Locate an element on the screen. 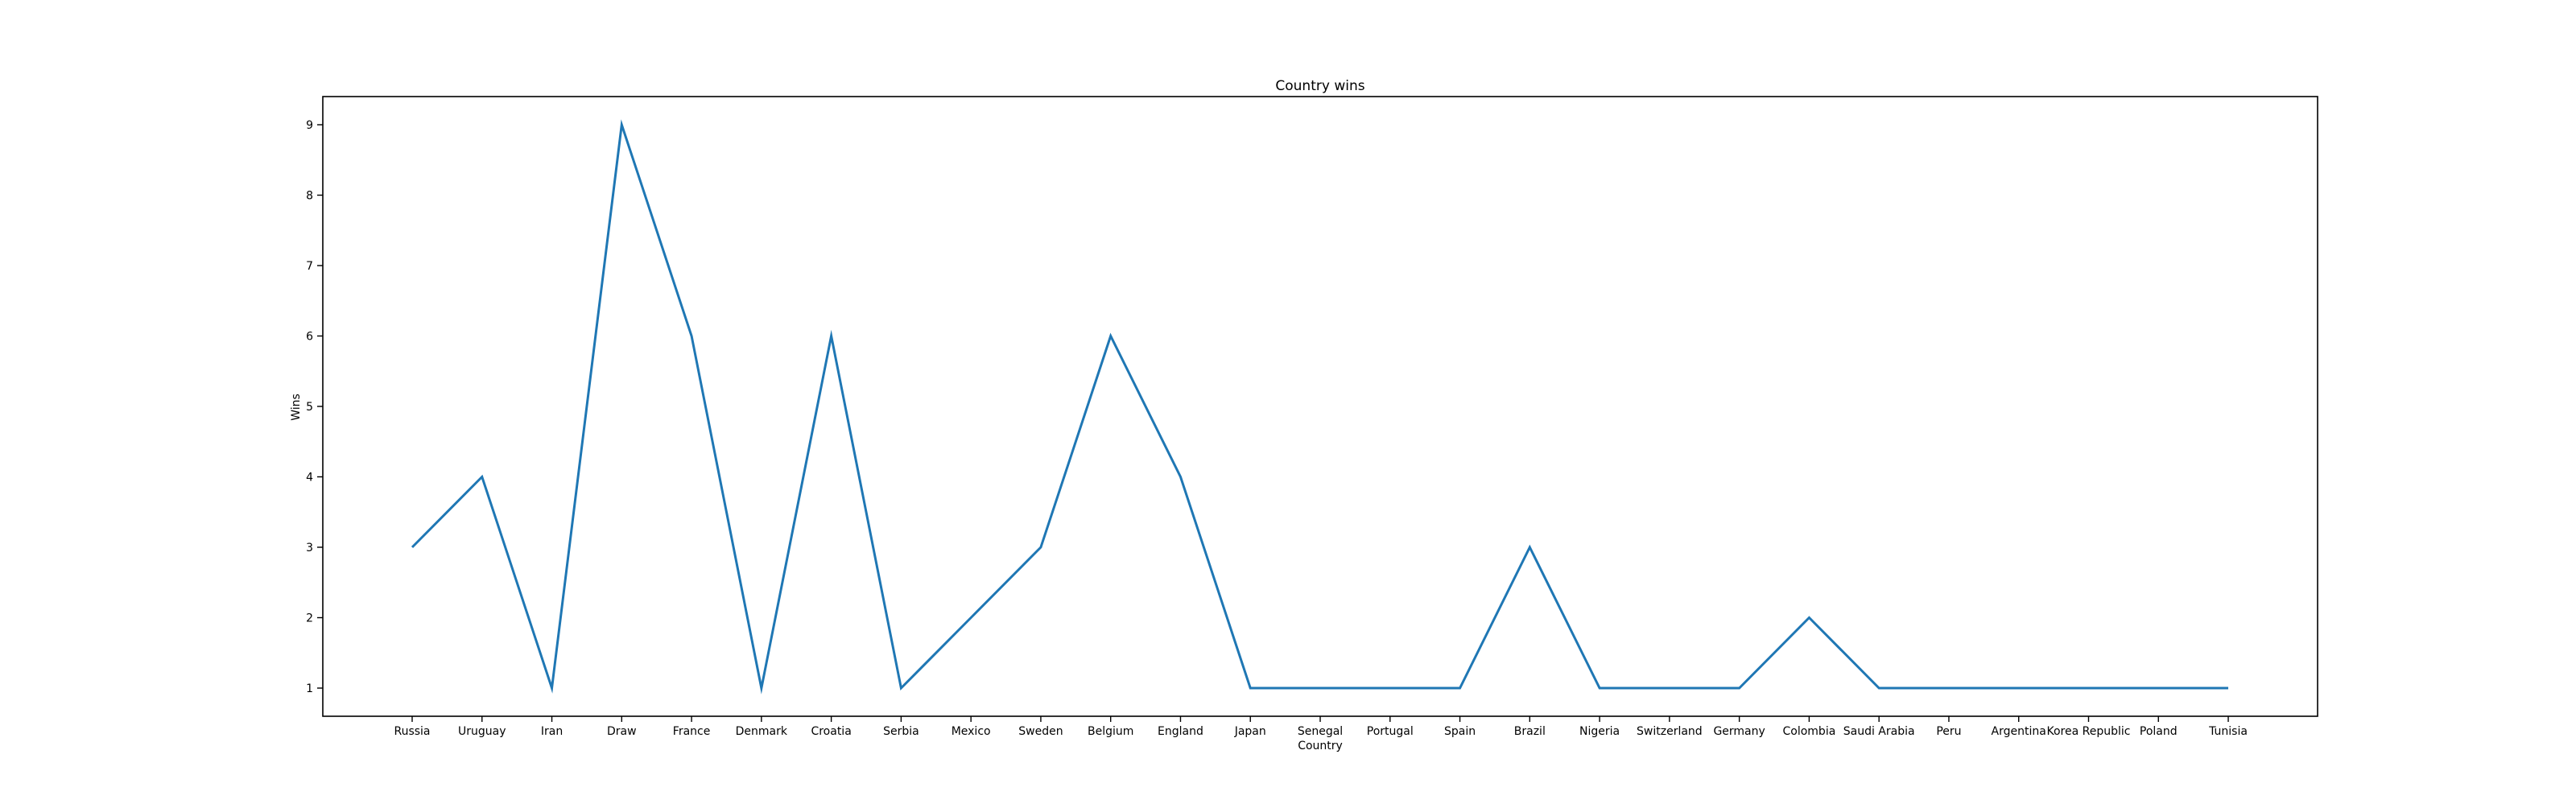  x-tick-label: England is located at coordinates (1180, 731).